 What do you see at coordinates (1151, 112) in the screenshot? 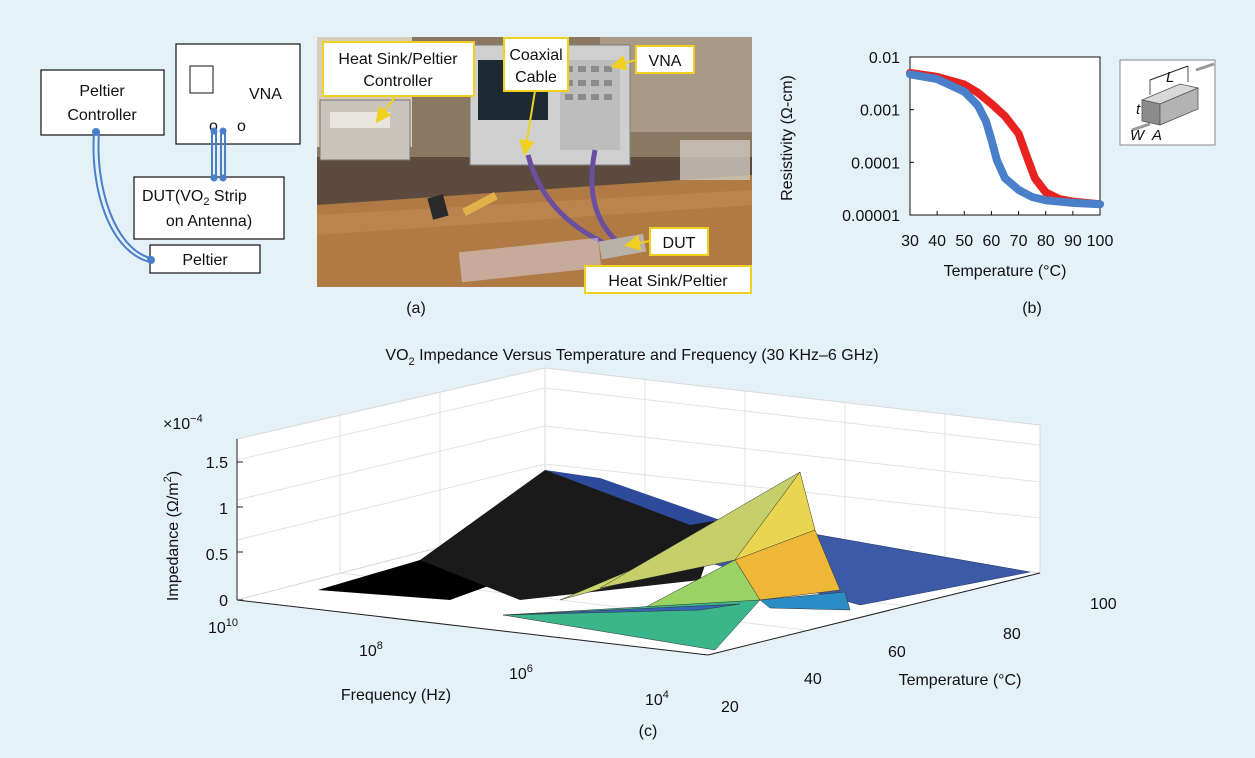
I see `strip-front-face` at bounding box center [1151, 112].